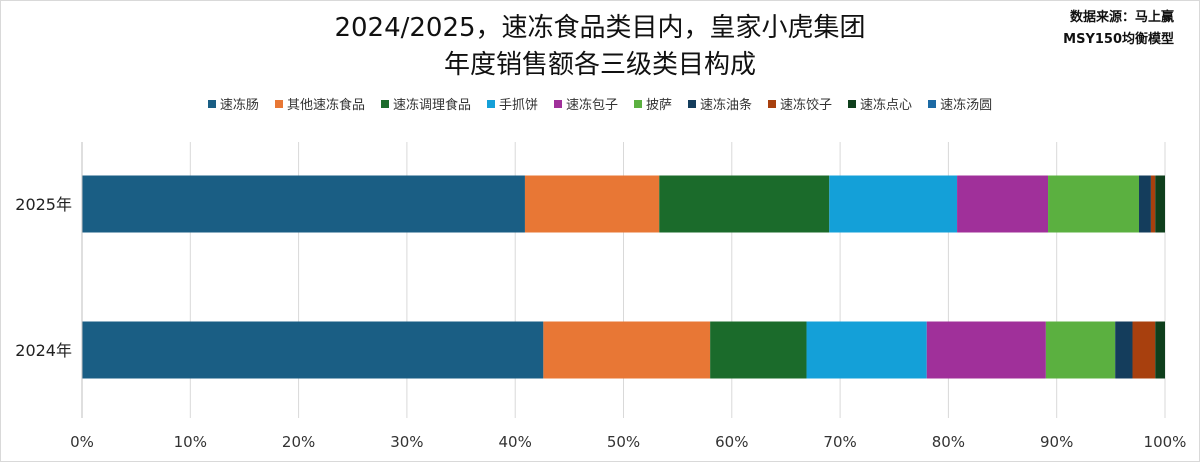 The width and height of the screenshot is (1200, 462). Describe the element at coordinates (966, 105) in the screenshot. I see `legend-label: 速冻汤圆` at that location.